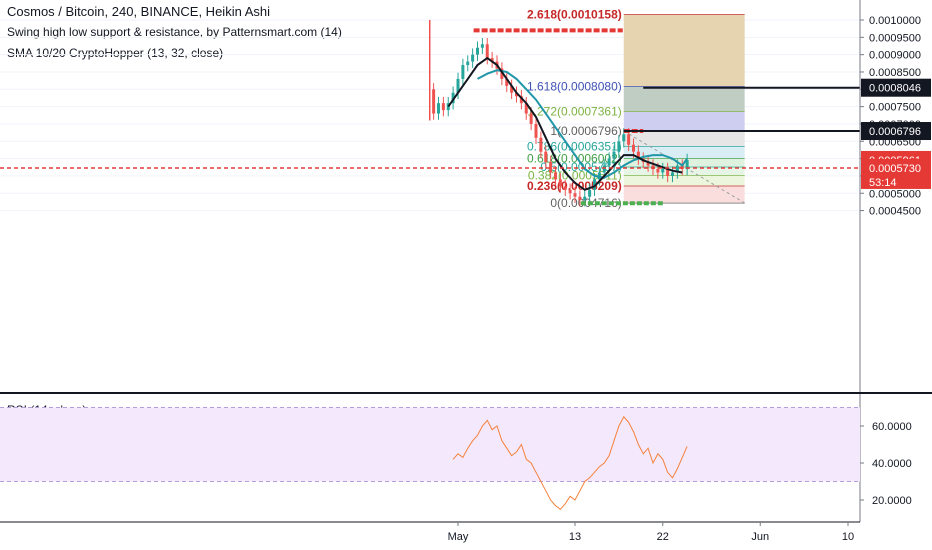 The image size is (932, 550). Describe the element at coordinates (895, 108) in the screenshot. I see `price-tick-label: 0.0007500` at that location.